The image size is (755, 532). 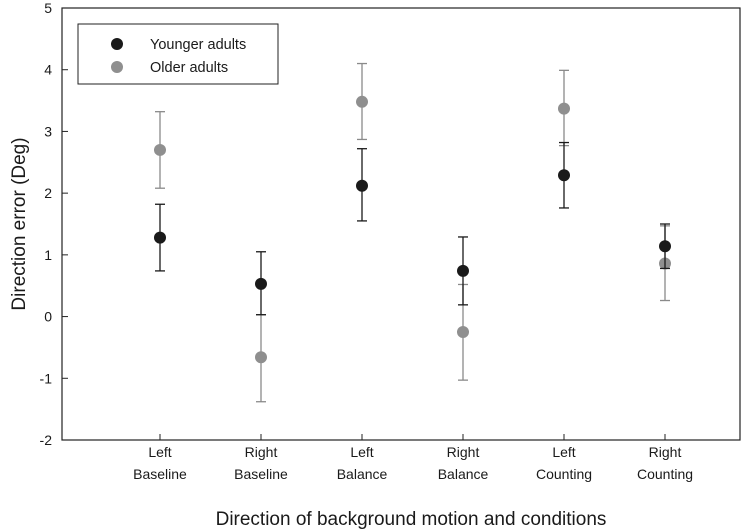 I want to click on y-tick-label: 3, so click(x=48, y=131).